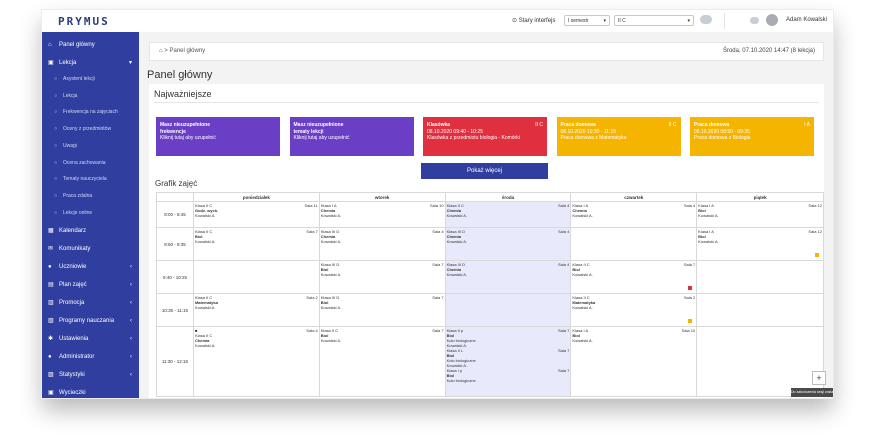 Image resolution: width=876 pixels, height=436 pixels. Describe the element at coordinates (90, 285) in the screenshot. I see `sidebar-item-plan: ▤ Plan zajęć ‹` at that location.